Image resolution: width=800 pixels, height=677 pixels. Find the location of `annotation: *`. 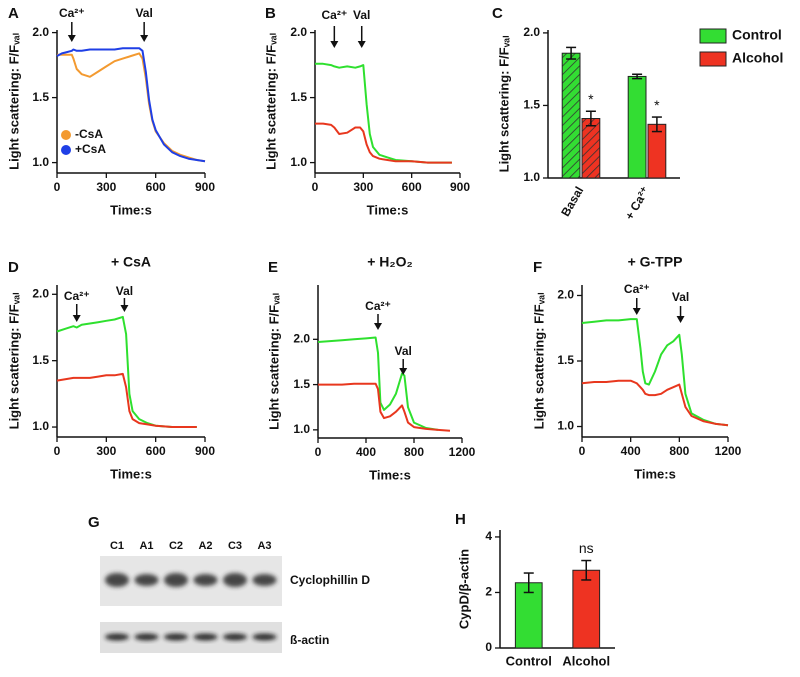

annotation: * is located at coordinates (657, 105).